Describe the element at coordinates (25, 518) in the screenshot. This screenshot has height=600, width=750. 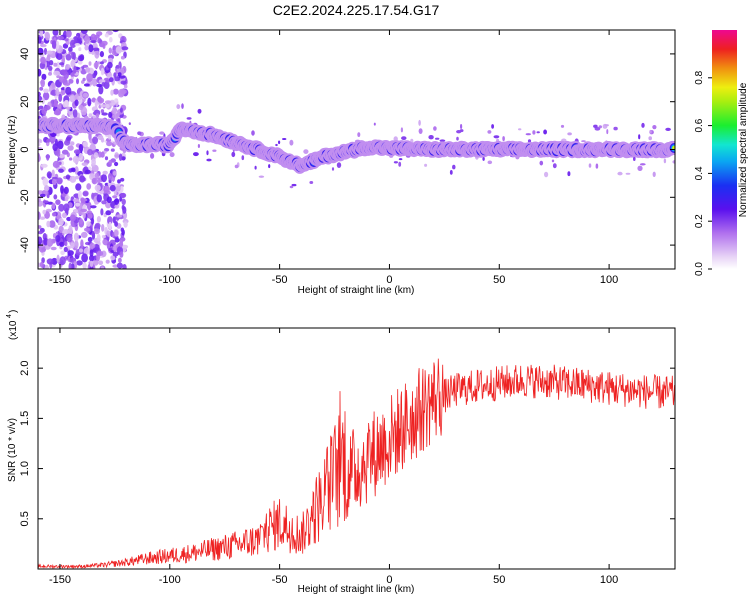
I see `y-tick-label: 0.5` at that location.